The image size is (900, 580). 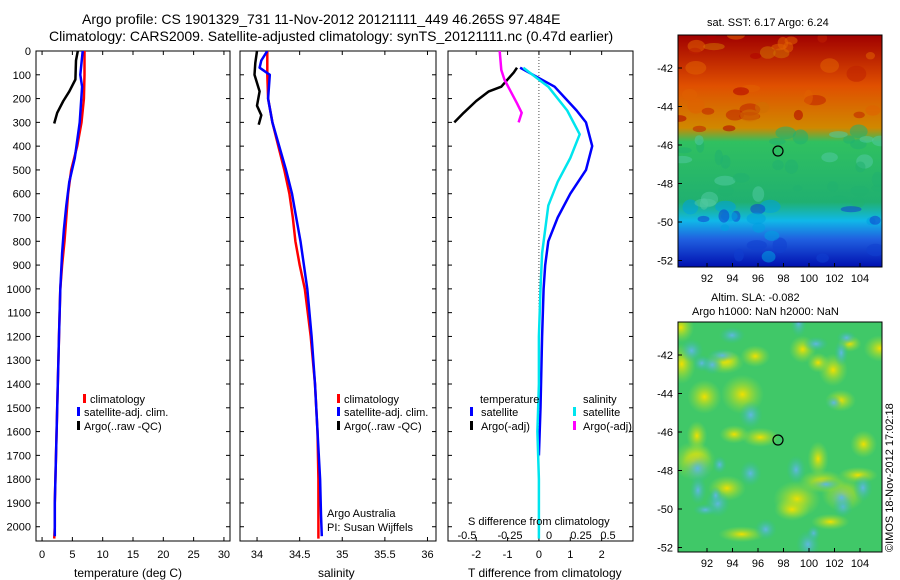 I want to click on y-tick-label: 200, so click(x=22, y=100).